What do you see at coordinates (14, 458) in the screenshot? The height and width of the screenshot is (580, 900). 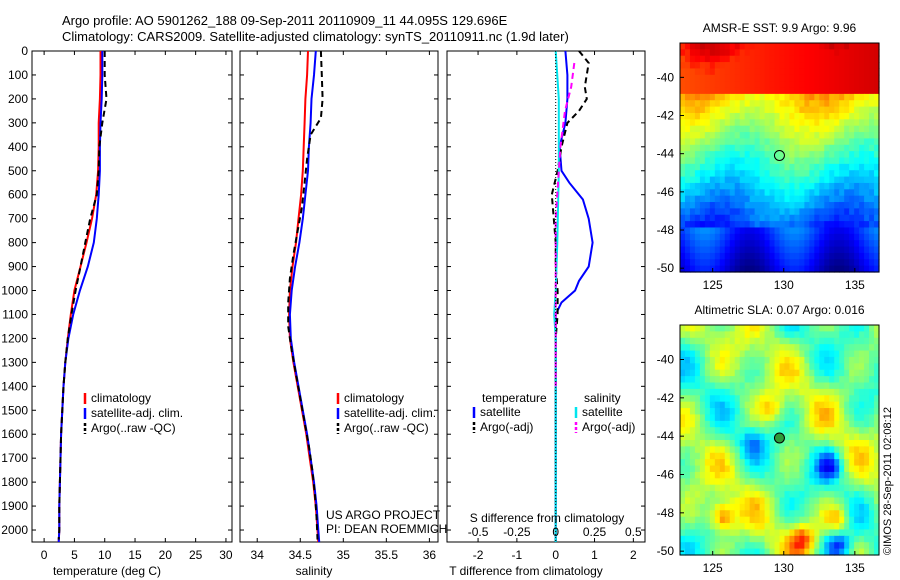 I see `y-tick-label: 1700` at bounding box center [14, 458].